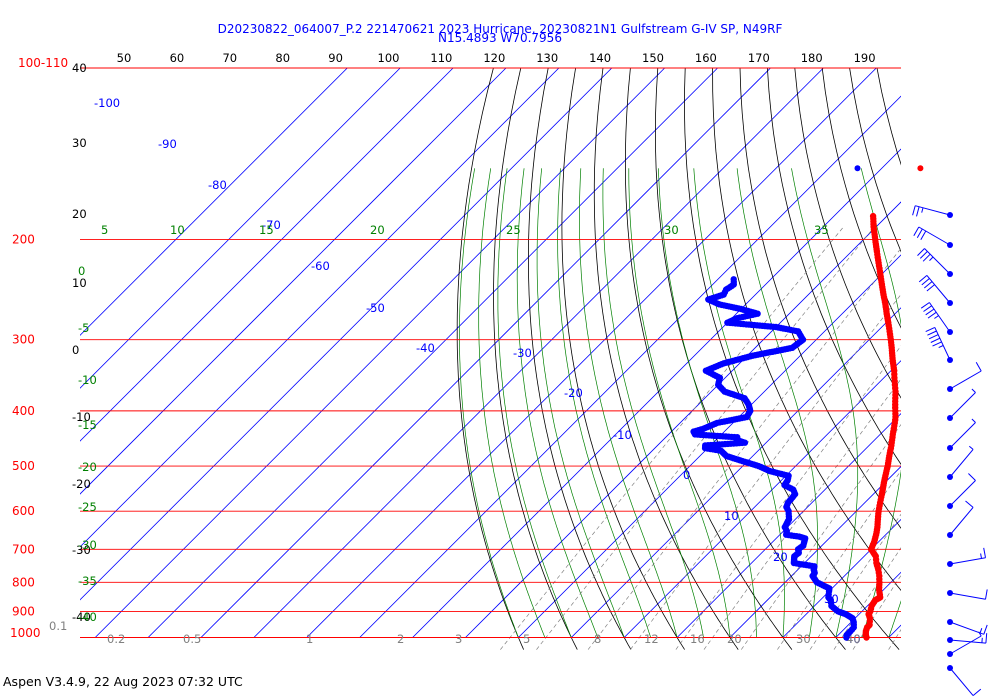 The height and width of the screenshot is (700, 1000). Describe the element at coordinates (81, 417) in the screenshot. I see `left-temp-label: -10` at that location.